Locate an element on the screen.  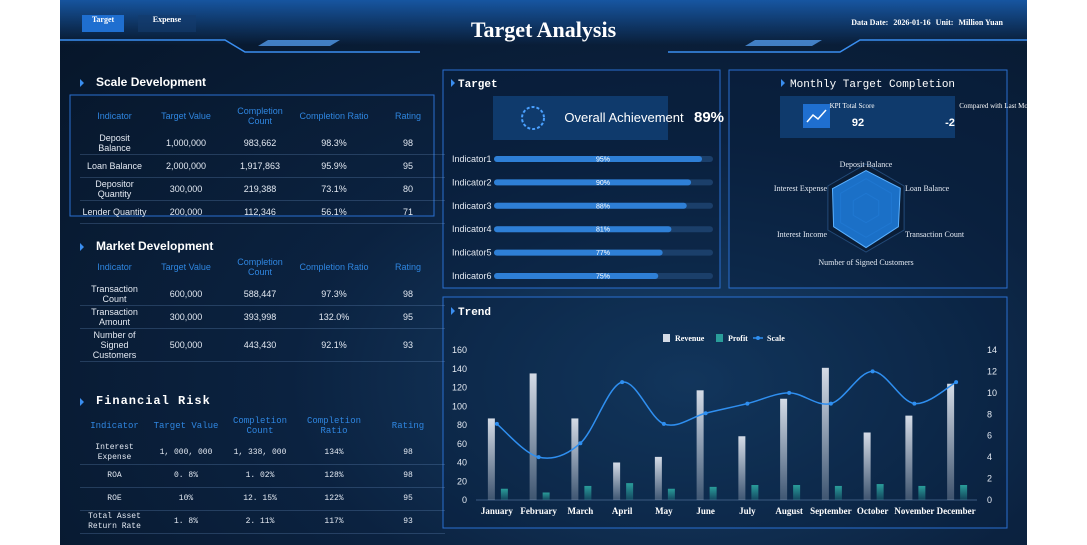
table-cell: 10% is located at coordinates (186, 499).